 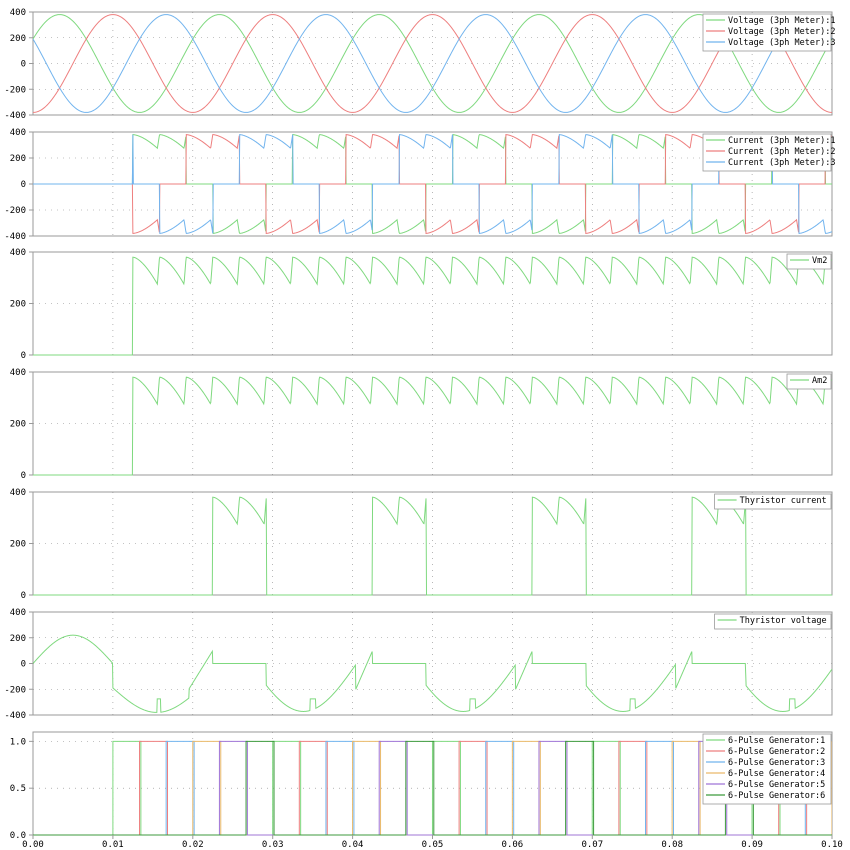 I want to click on legend: Vm2, so click(x=809, y=261).